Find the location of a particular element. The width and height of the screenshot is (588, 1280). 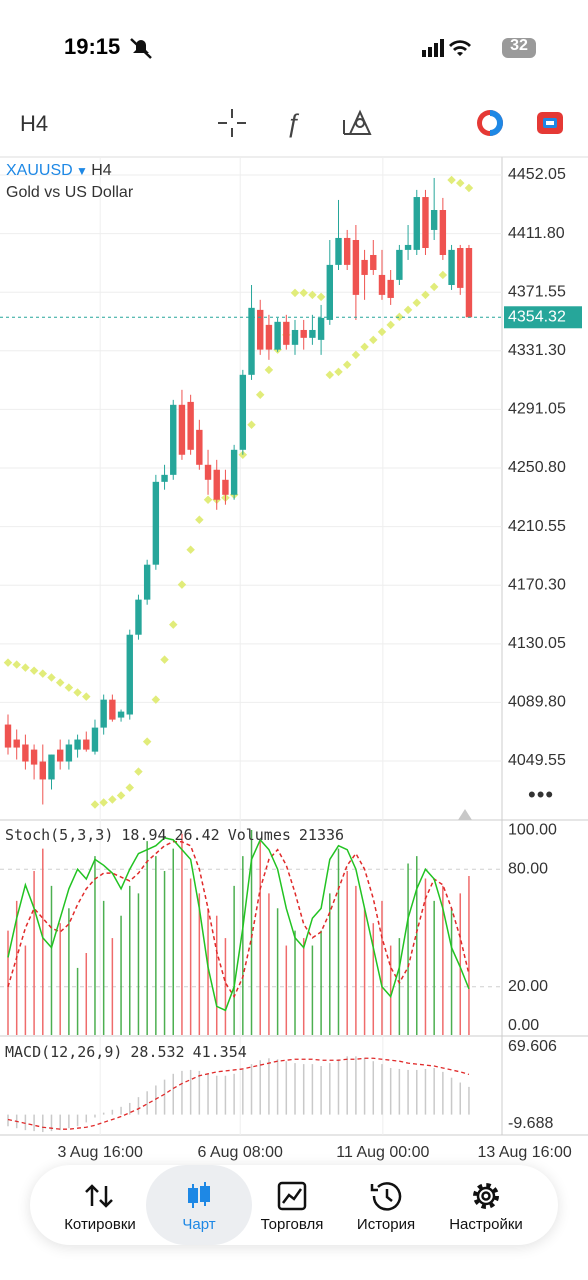

nav-trade: Торговля is located at coordinates (292, 1205).